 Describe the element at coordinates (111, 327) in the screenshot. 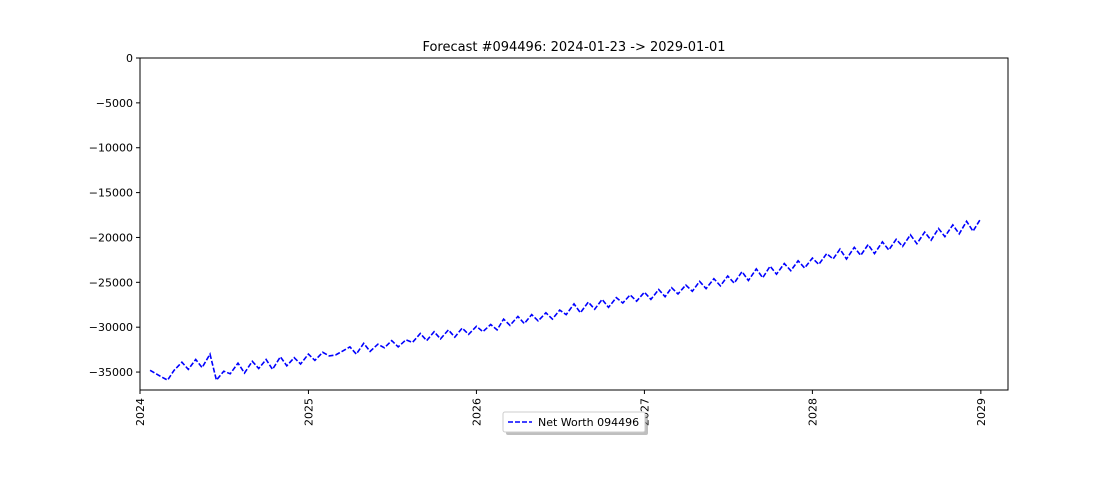

I see `y-tick-label: −30000` at that location.